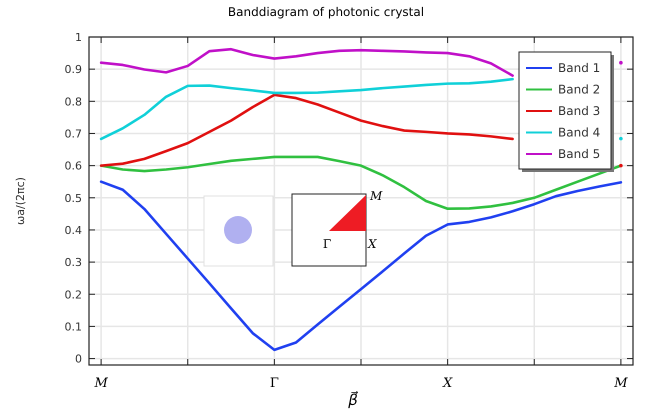 The height and width of the screenshot is (415, 648). What do you see at coordinates (73, 198) in the screenshot?
I see `y-tick-label: 0.5` at bounding box center [73, 198].